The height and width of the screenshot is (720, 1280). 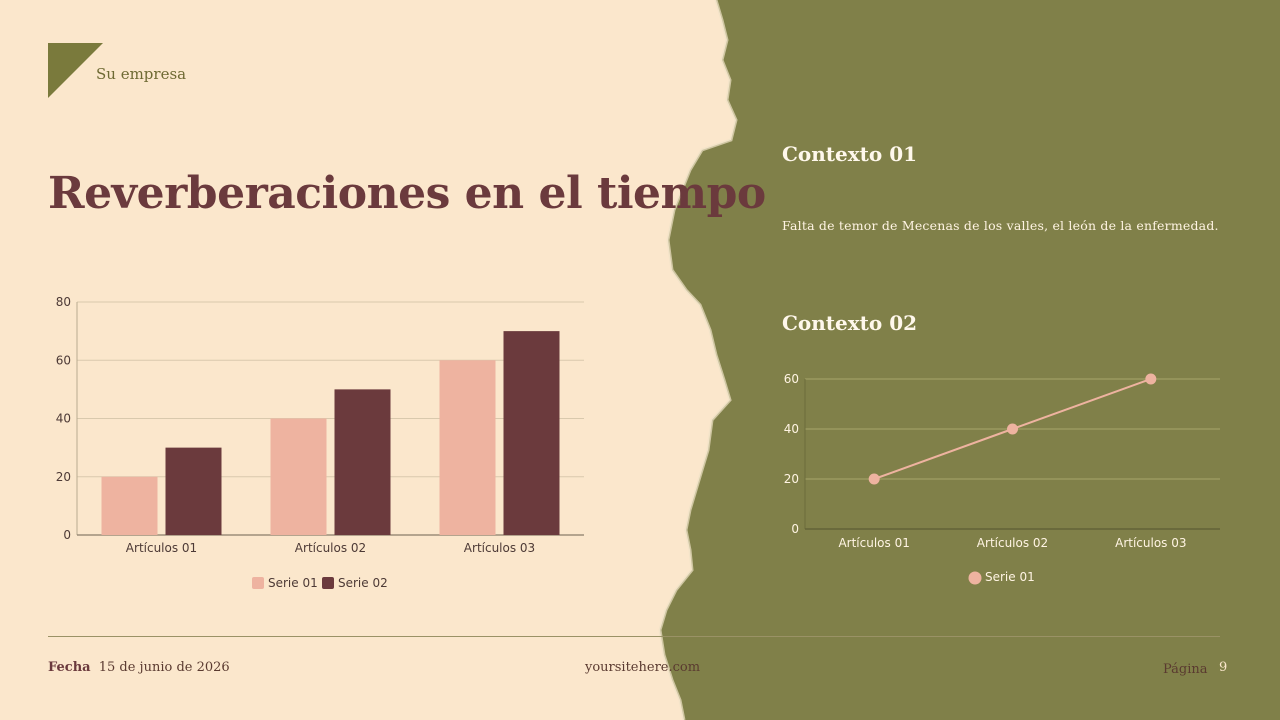 What do you see at coordinates (1223, 667) in the screenshot?
I see `page-number: 9` at bounding box center [1223, 667].